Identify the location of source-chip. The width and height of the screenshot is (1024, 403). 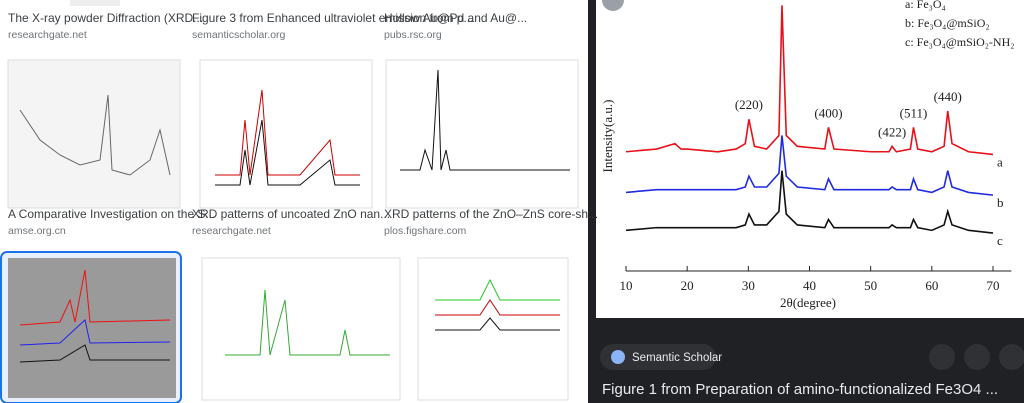
(658, 357).